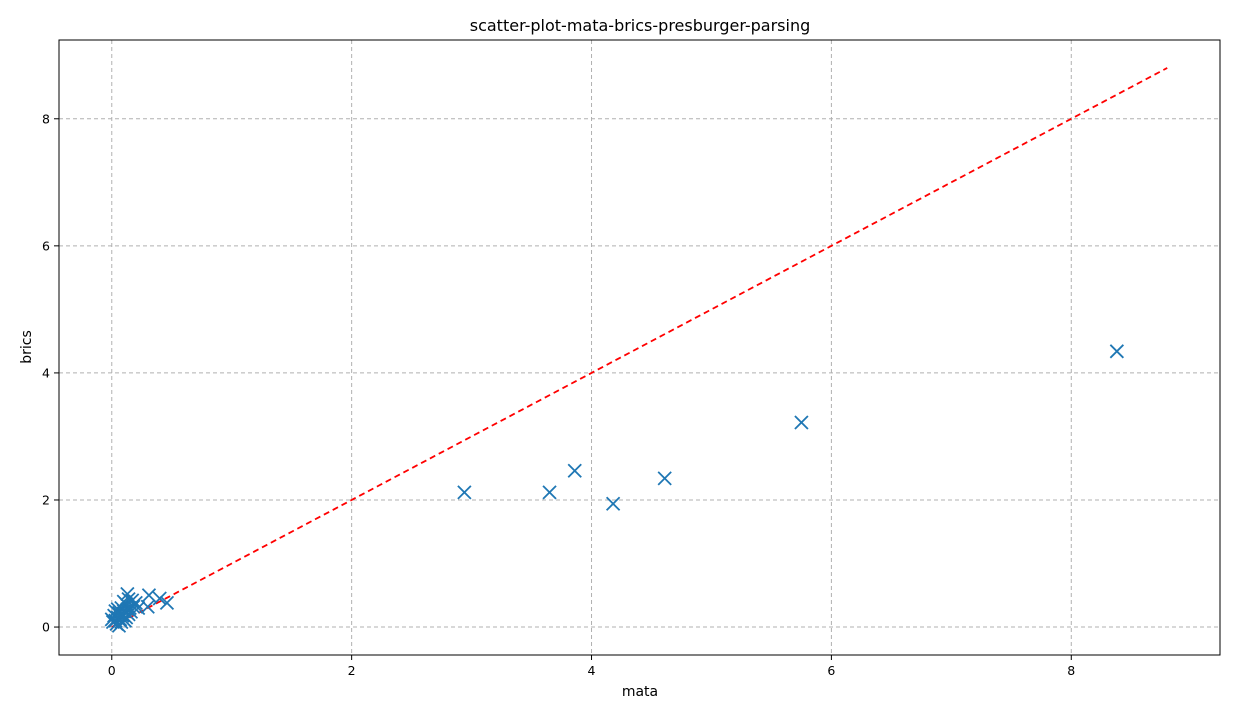  What do you see at coordinates (46, 499) in the screenshot?
I see `y-tick-label-1: 2` at bounding box center [46, 499].